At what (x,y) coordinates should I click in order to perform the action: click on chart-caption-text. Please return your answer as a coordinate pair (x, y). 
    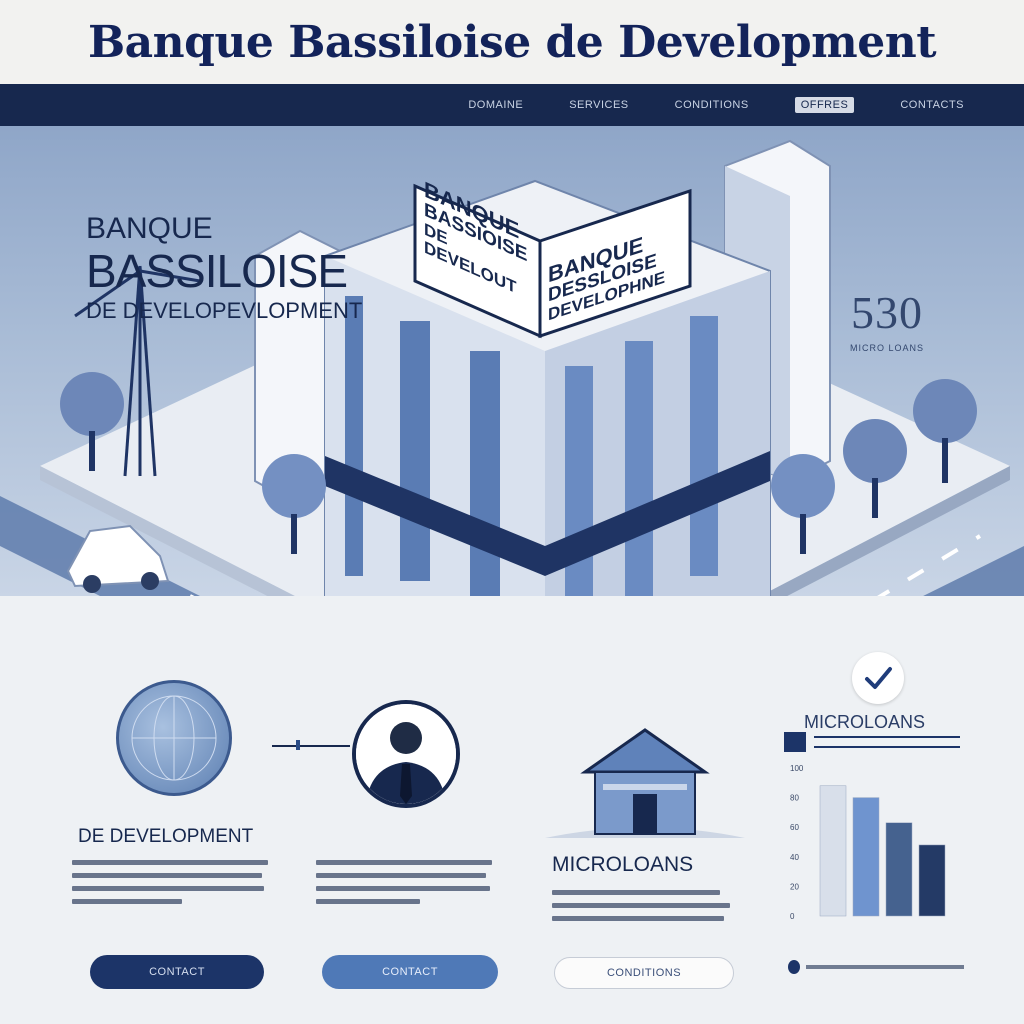
    Looking at the image, I should click on (885, 967).